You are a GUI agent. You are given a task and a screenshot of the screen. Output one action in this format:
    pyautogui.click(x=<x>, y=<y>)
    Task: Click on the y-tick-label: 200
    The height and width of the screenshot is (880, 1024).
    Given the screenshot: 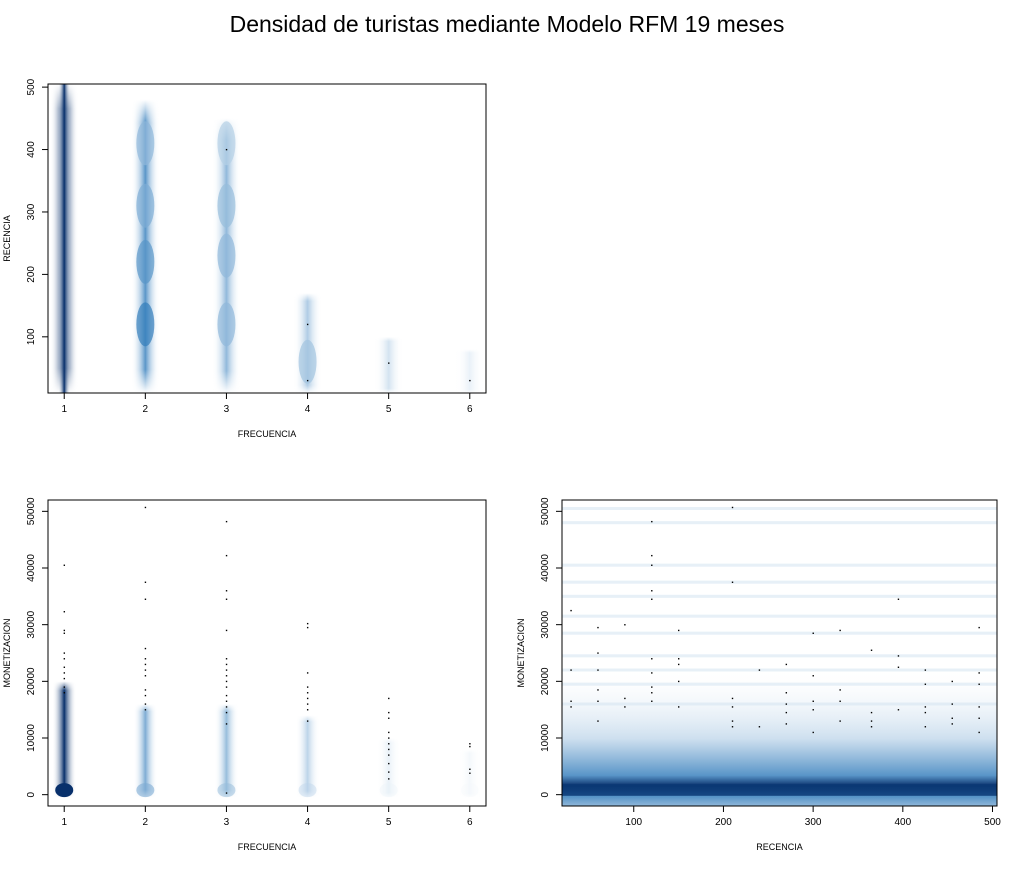 What is the action you would take?
    pyautogui.click(x=31, y=274)
    